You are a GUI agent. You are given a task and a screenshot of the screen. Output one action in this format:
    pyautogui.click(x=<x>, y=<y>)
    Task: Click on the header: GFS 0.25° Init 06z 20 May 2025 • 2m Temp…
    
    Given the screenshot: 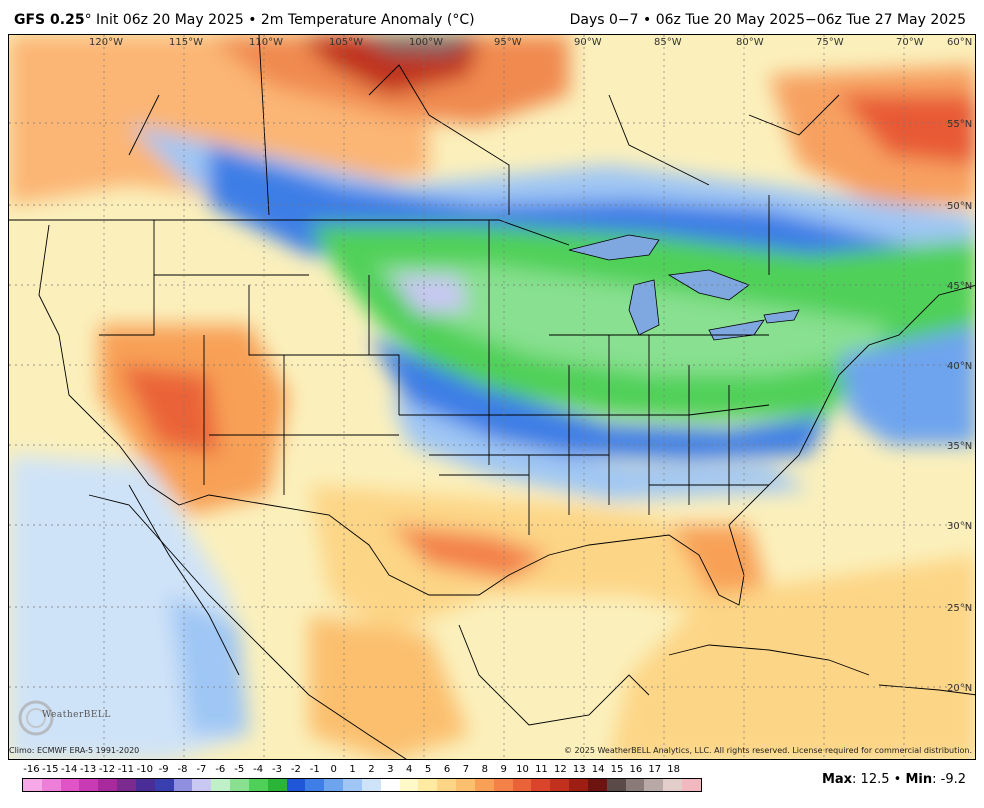 What is the action you would take?
    pyautogui.click(x=492, y=17)
    